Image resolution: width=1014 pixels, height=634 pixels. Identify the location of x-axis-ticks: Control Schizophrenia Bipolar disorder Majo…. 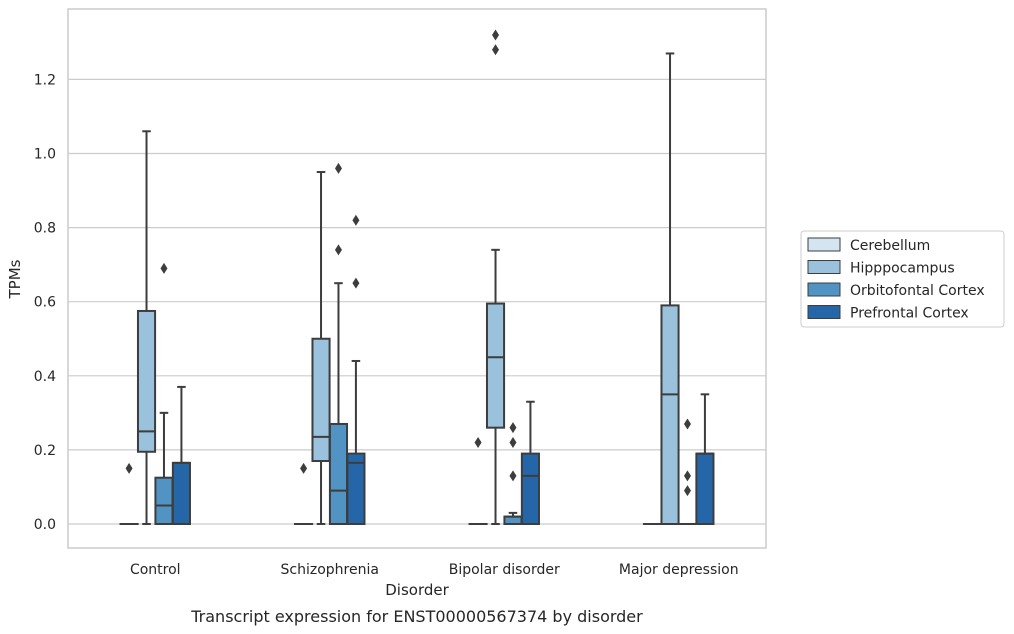
(434, 570).